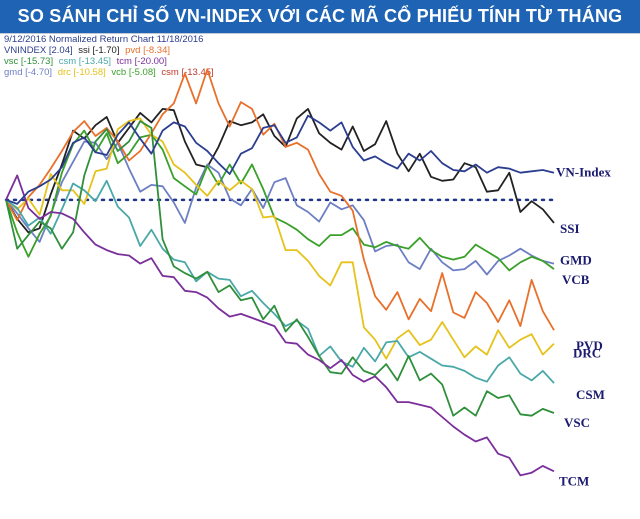 Image resolution: width=640 pixels, height=519 pixels. I want to click on legend-entry-pvd: pvd [-8.34], so click(147, 50).